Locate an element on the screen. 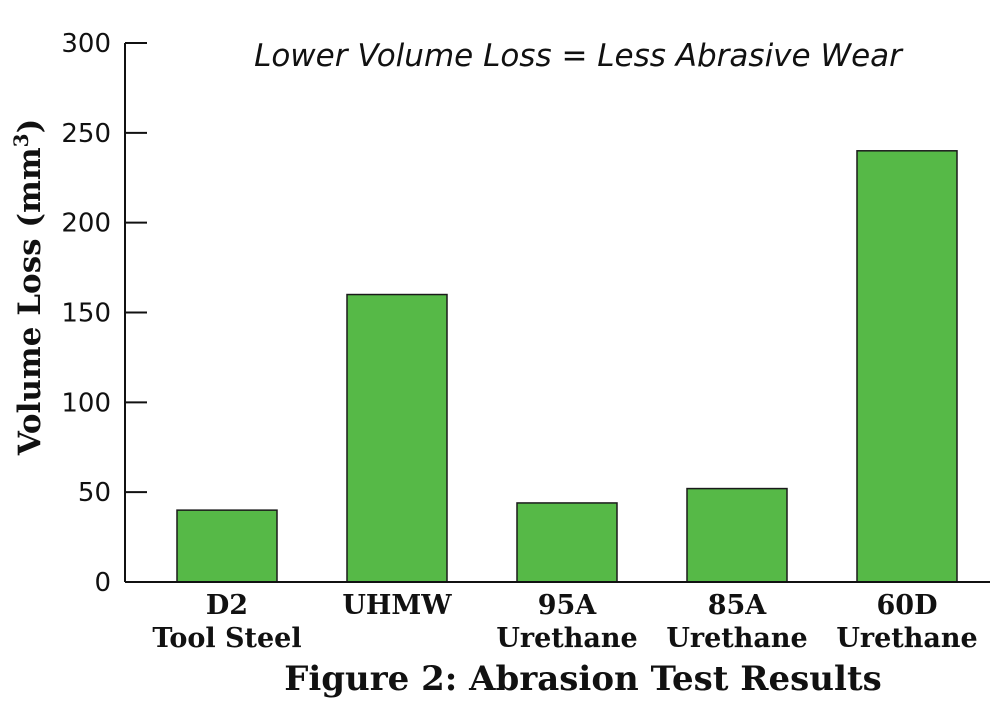 The width and height of the screenshot is (1000, 701). y-tick-label: 0 is located at coordinates (102, 583).